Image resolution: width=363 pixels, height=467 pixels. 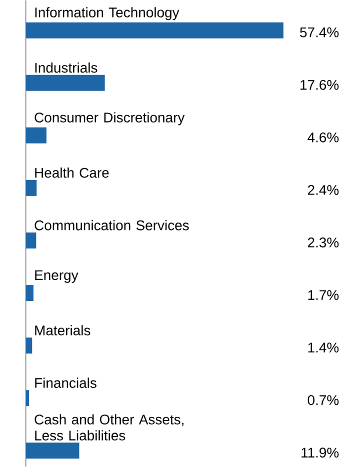 I want to click on data-label: 2.4%, so click(x=323, y=190).